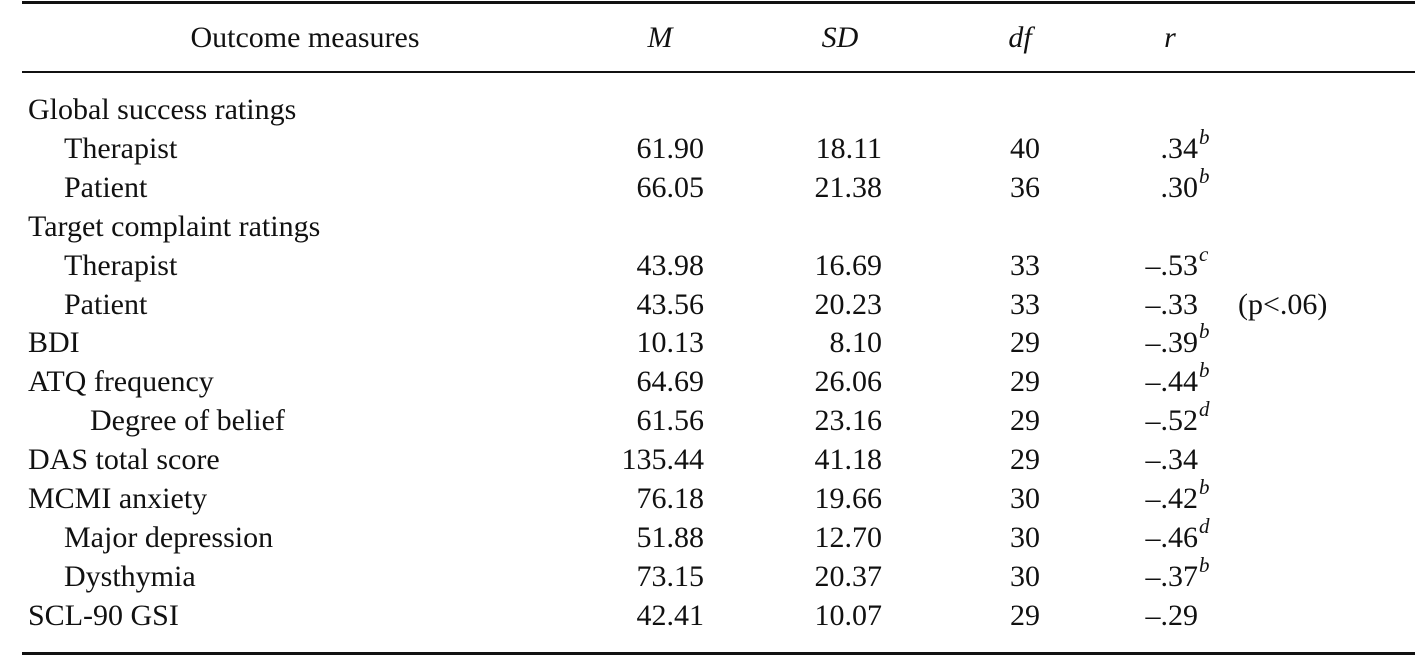 The width and height of the screenshot is (1415, 657). I want to click on cell-sd: 10.07, so click(848, 615).